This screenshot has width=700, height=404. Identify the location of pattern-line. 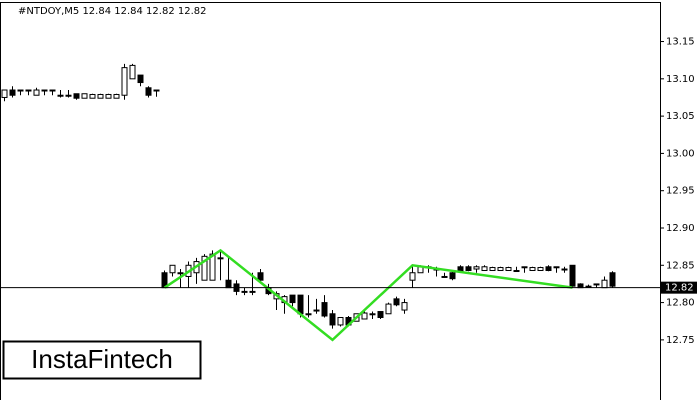
(368, 295).